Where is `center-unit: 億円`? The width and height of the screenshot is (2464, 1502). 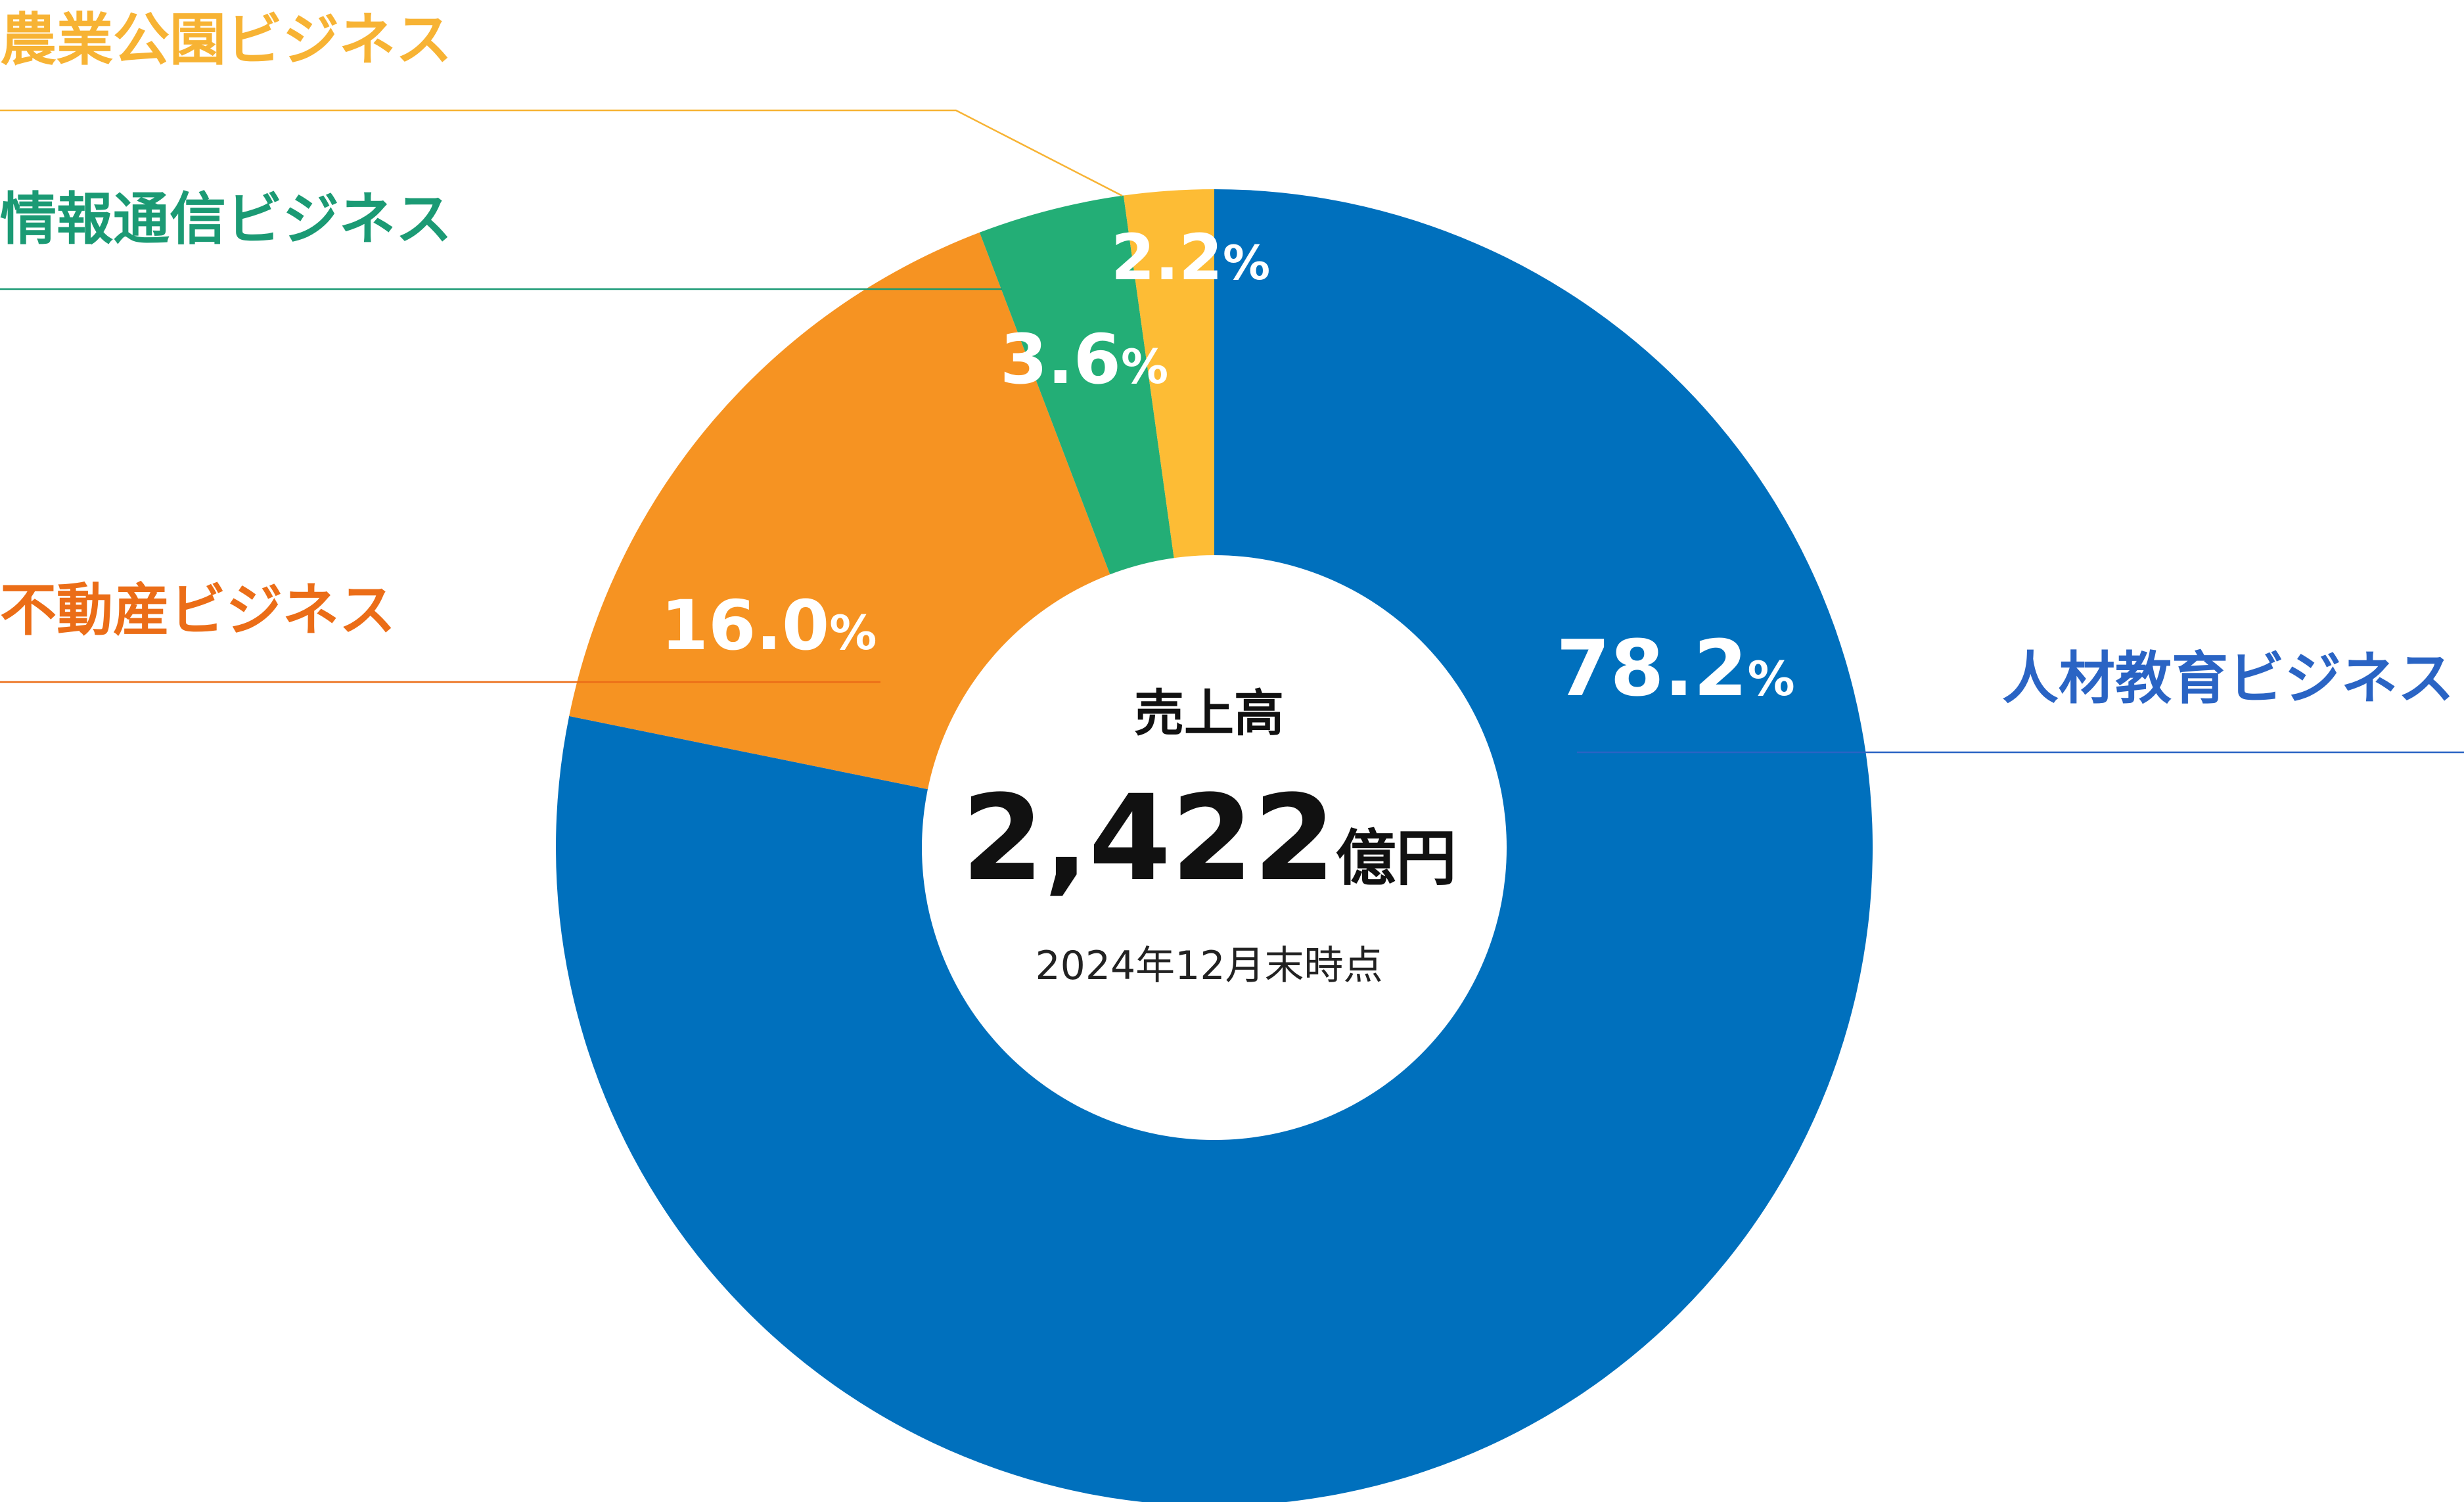
center-unit: 億円 is located at coordinates (1397, 859).